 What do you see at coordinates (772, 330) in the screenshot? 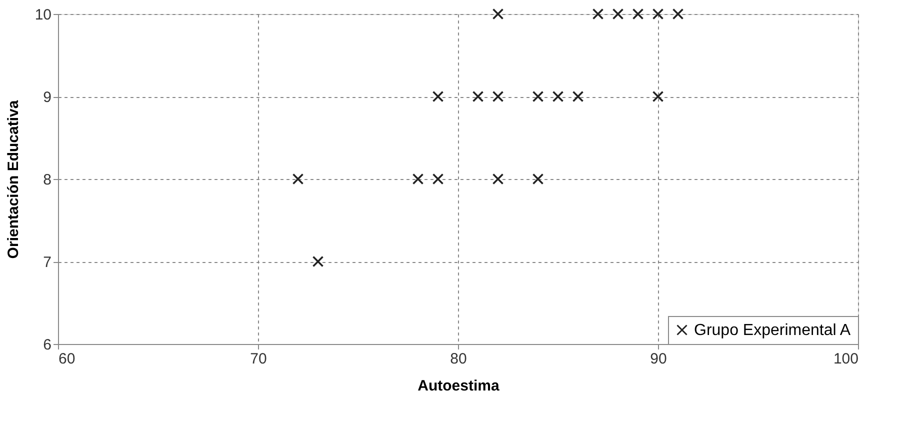
I see `legend-label: Grupo Experimental A` at bounding box center [772, 330].